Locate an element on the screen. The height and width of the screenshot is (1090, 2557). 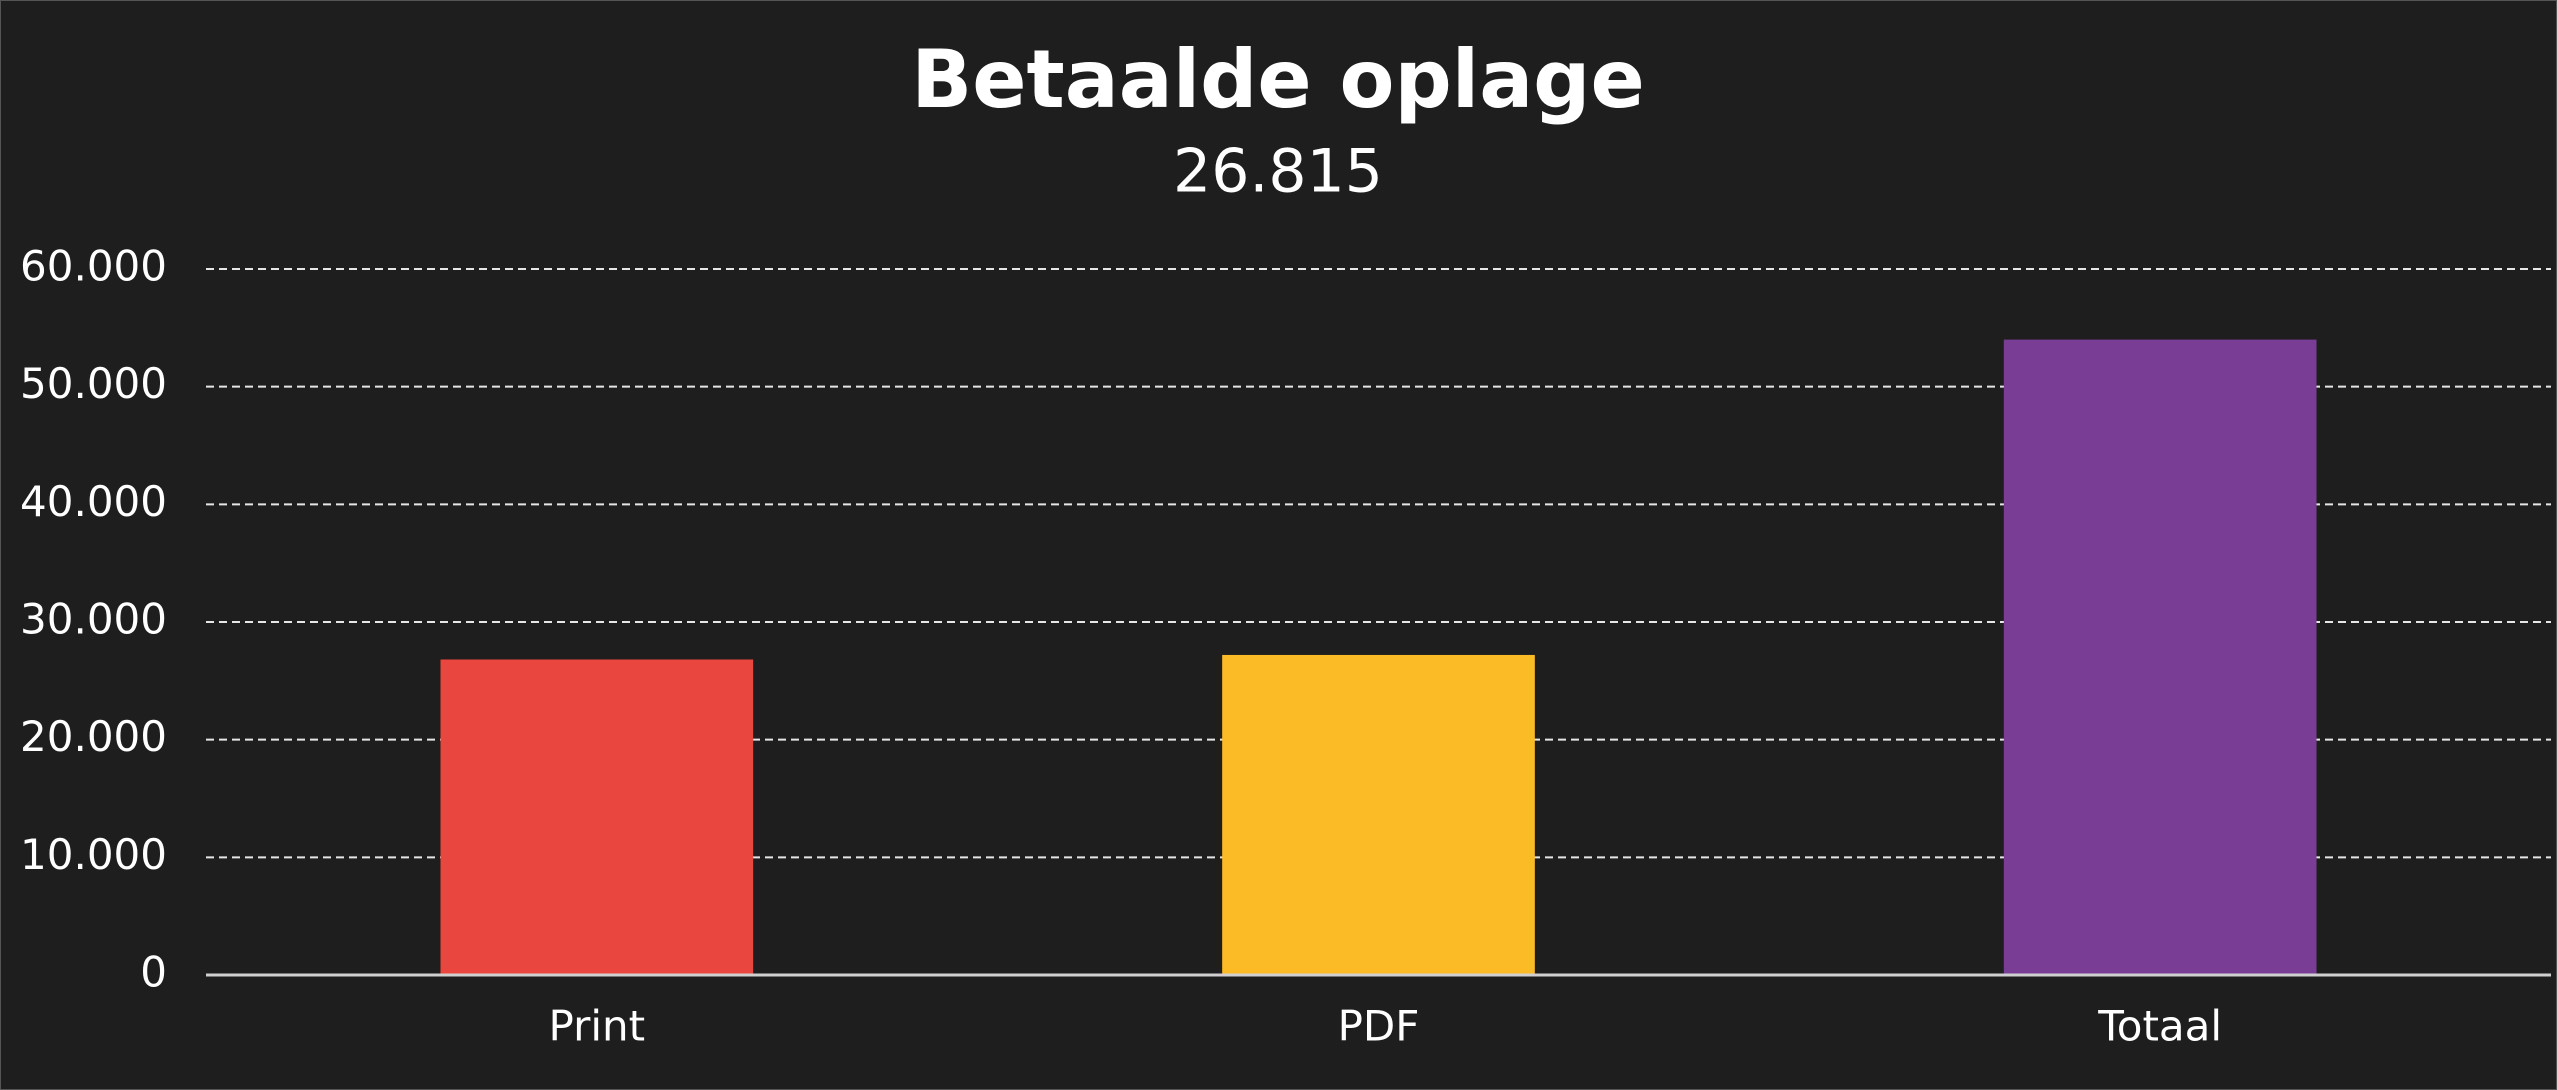
y-tick-label: 0 is located at coordinates (153, 972).